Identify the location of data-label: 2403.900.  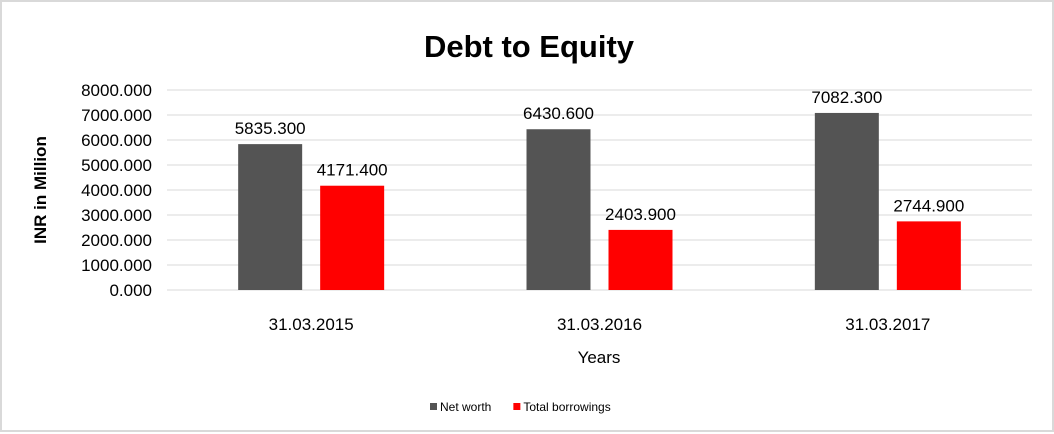
(640, 214).